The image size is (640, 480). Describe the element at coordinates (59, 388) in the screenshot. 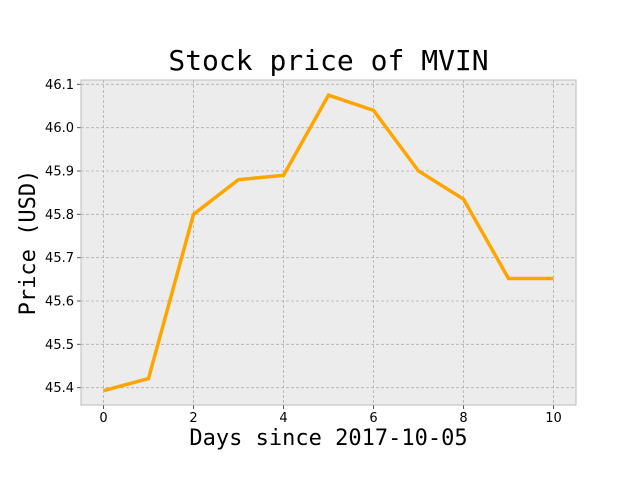

I see `y-tick-label: 45.4` at that location.